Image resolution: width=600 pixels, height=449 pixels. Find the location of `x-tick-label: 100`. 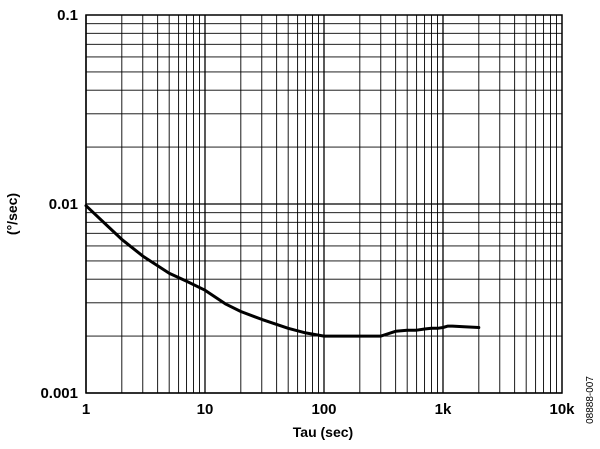

x-tick-label: 100 is located at coordinates (323, 409).